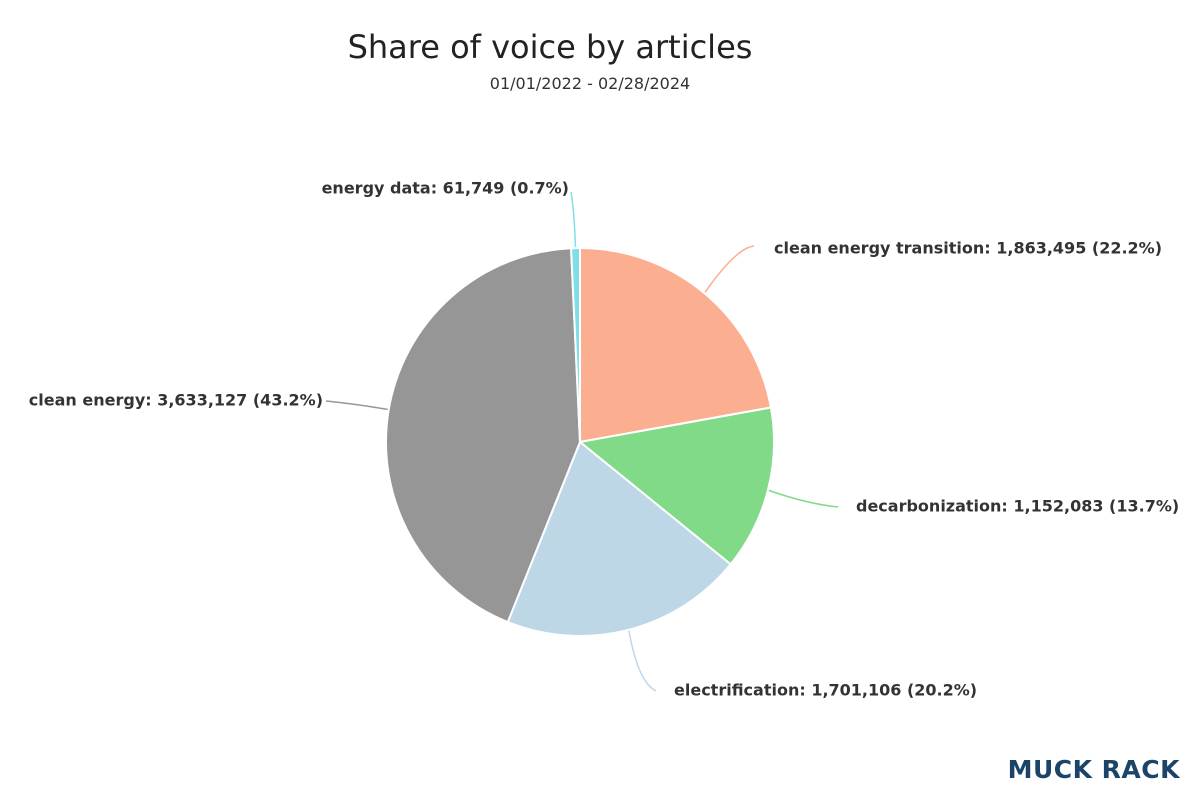 The width and height of the screenshot is (1200, 800). Describe the element at coordinates (825, 690) in the screenshot. I see `slice-label-electrification: electrification: 1,701,106 (20.2%)` at that location.